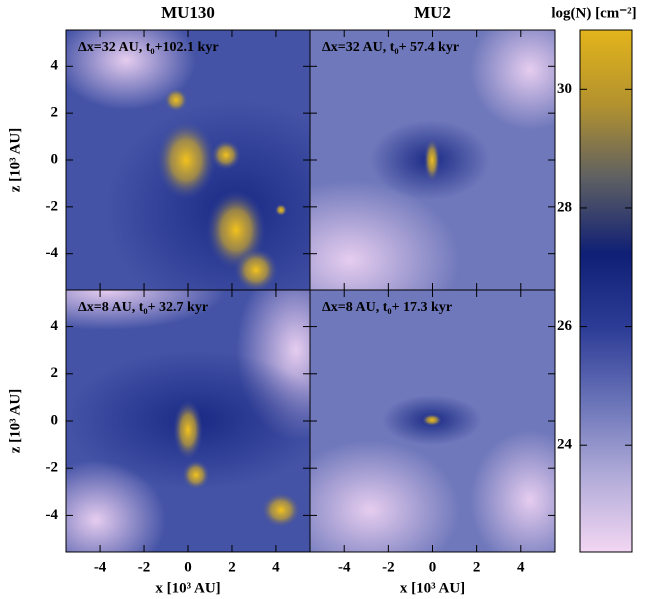 Image resolution: width=655 pixels, height=599 pixels. I want to click on colorbar-tick-label: 26, so click(565, 326).